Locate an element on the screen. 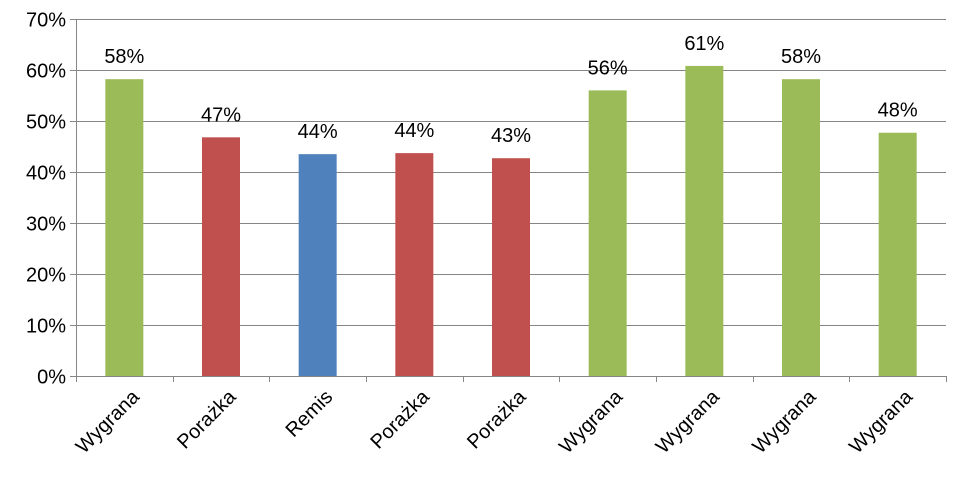 This screenshot has width=959, height=489. y-tick-label: 40% is located at coordinates (46, 174).